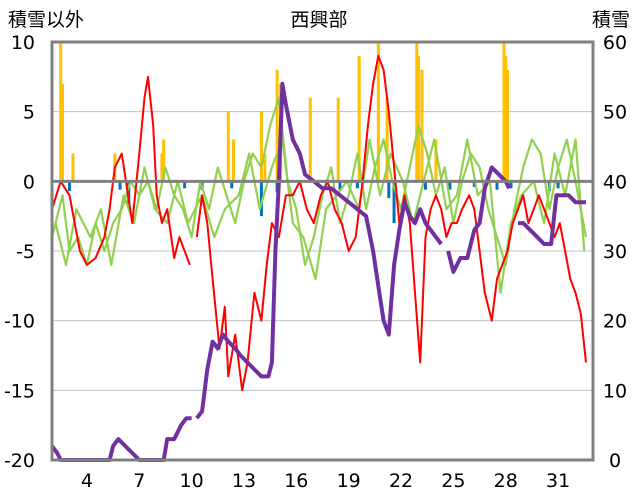 Image resolution: width=636 pixels, height=501 pixels. What do you see at coordinates (615, 113) in the screenshot?
I see `right-tick-label: 50` at bounding box center [615, 113].